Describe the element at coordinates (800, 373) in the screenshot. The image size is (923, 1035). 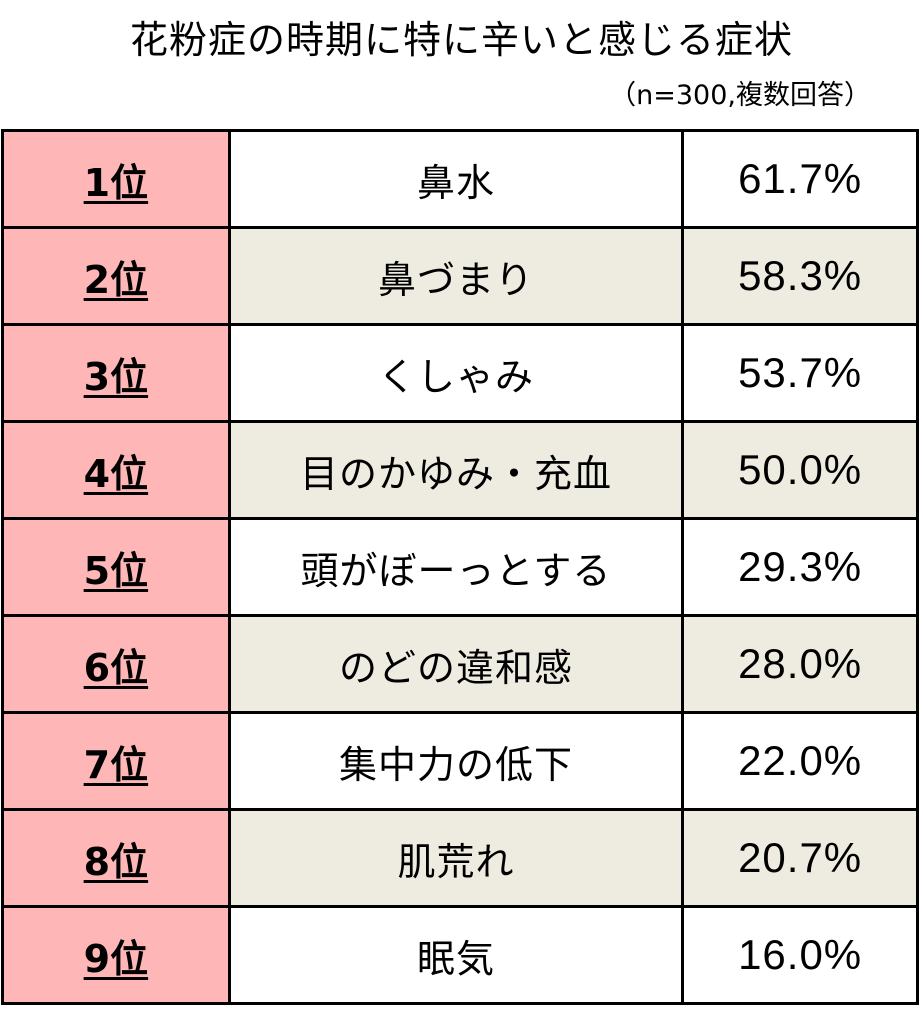
I see `percent-value: 53.7%` at that location.